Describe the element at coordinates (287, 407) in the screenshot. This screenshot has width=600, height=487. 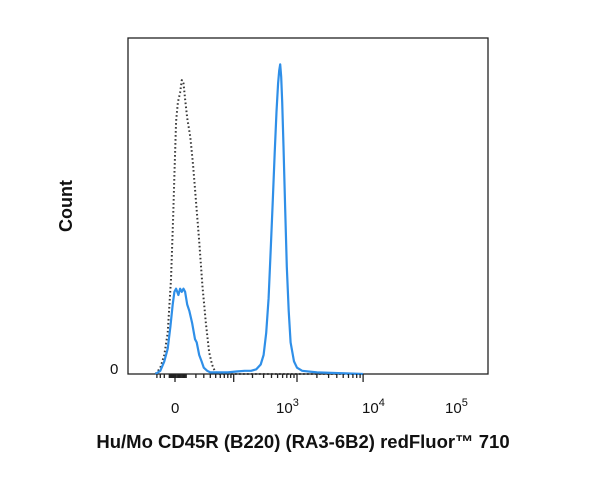
I see `x-tick-label-10e3: 10³` at that location.